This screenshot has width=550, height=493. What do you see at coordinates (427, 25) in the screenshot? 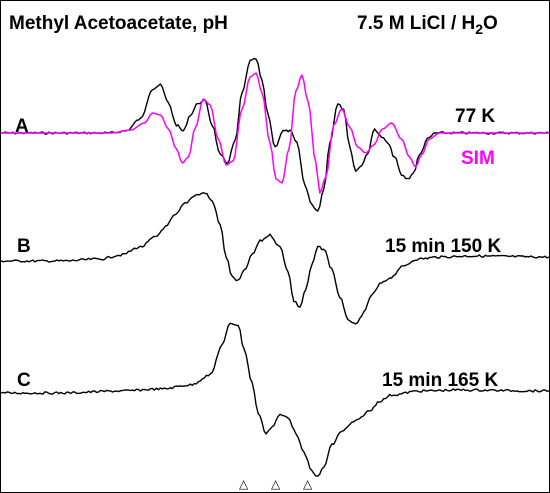
I see `chart-title-right: 7.5 M LiCl / H2O` at bounding box center [427, 25].